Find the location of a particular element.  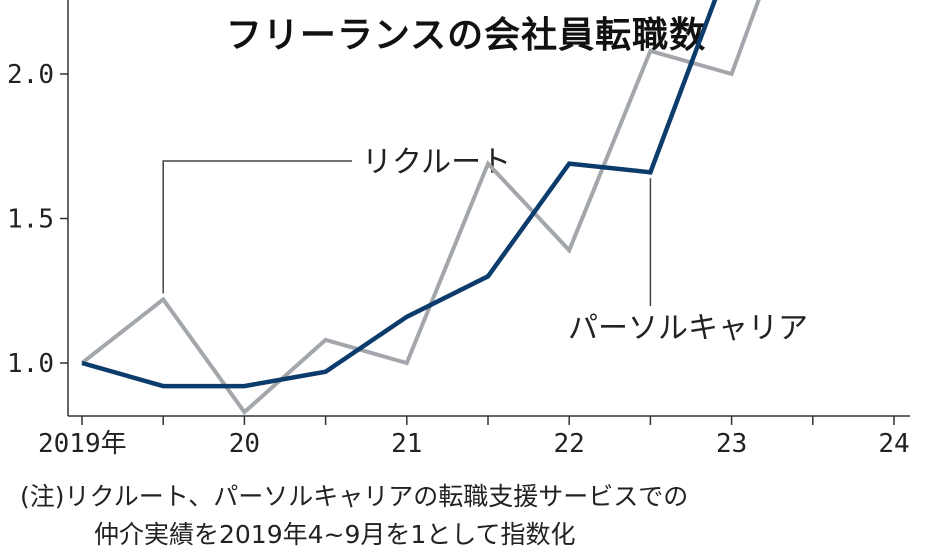

x-tick-label: 22 is located at coordinates (569, 444).